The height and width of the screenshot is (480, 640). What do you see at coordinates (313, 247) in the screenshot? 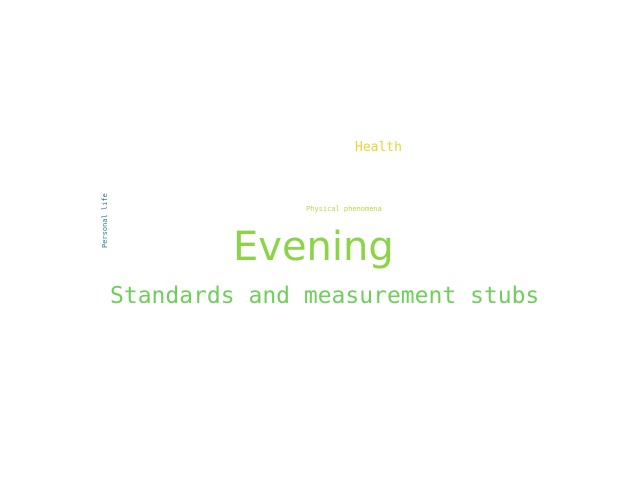
I see `word-evening: Evening` at bounding box center [313, 247].